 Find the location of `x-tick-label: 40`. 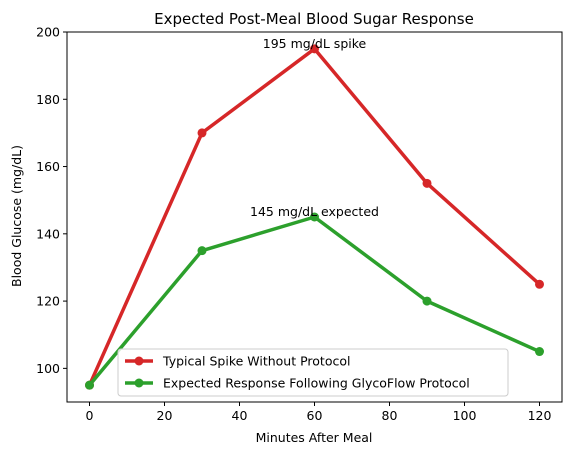

x-tick-label: 40 is located at coordinates (240, 415).